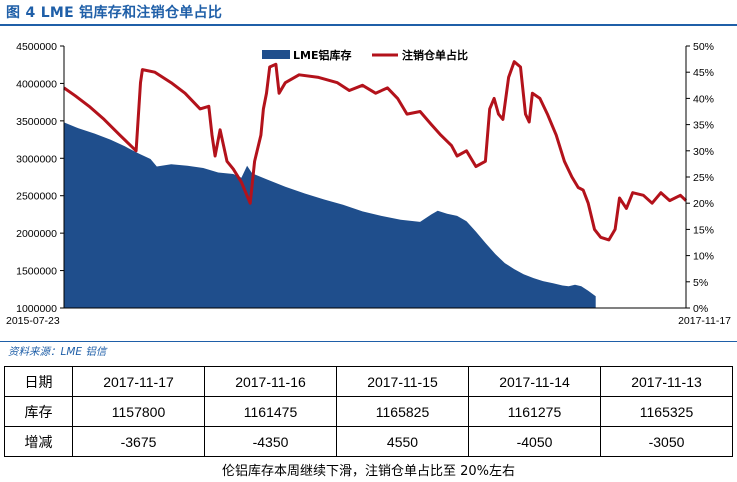  Describe the element at coordinates (700, 309) in the screenshot. I see `y-right-tick-label: 0%` at that location.